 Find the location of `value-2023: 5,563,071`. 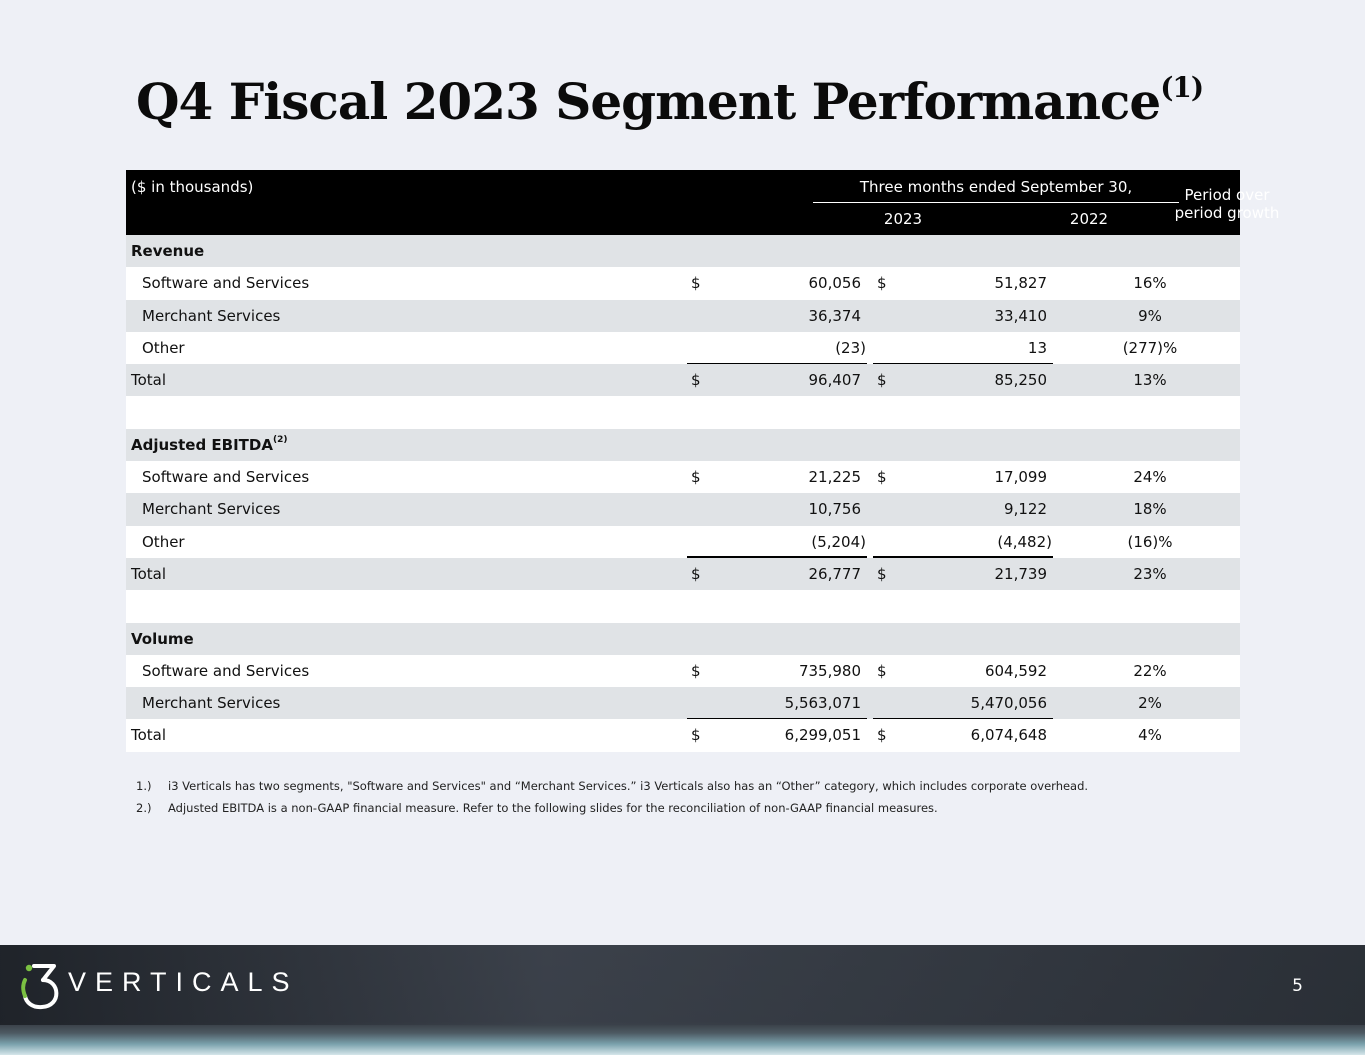

value-2023: 5,563,071 is located at coordinates (822, 703).